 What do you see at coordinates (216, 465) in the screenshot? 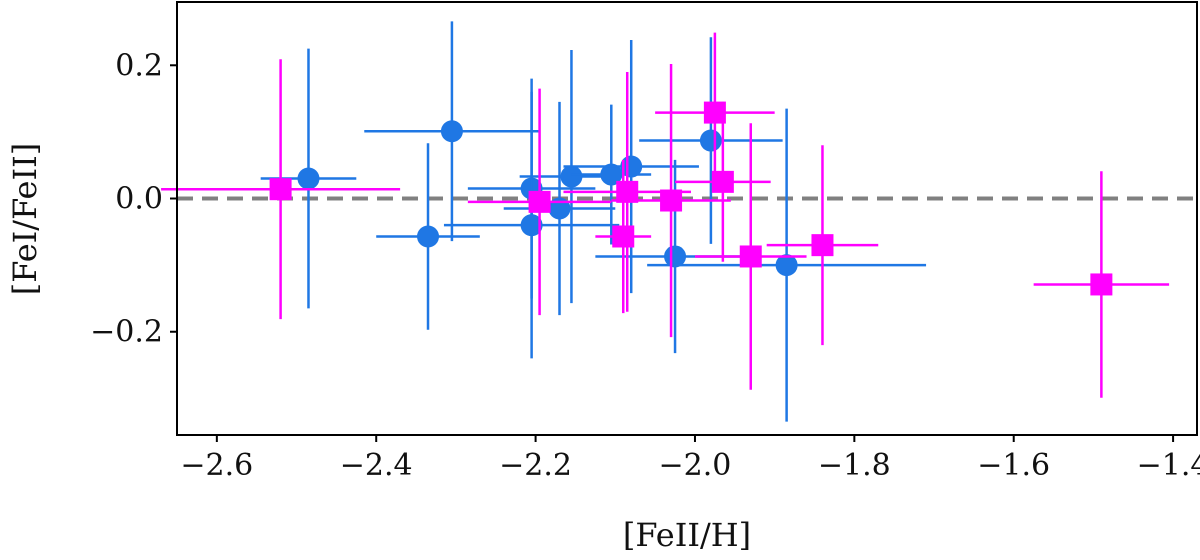
I see `x-tick-label: −2.6` at bounding box center [216, 465].